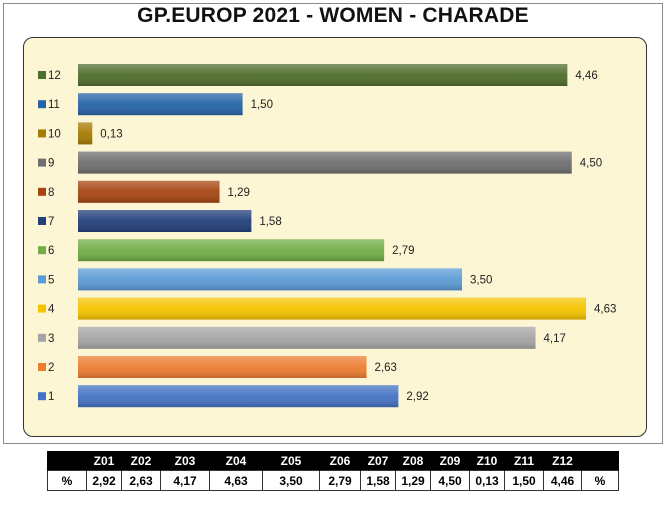 The image size is (666, 511). What do you see at coordinates (54, 105) in the screenshot?
I see `legend-label: 11` at bounding box center [54, 105].